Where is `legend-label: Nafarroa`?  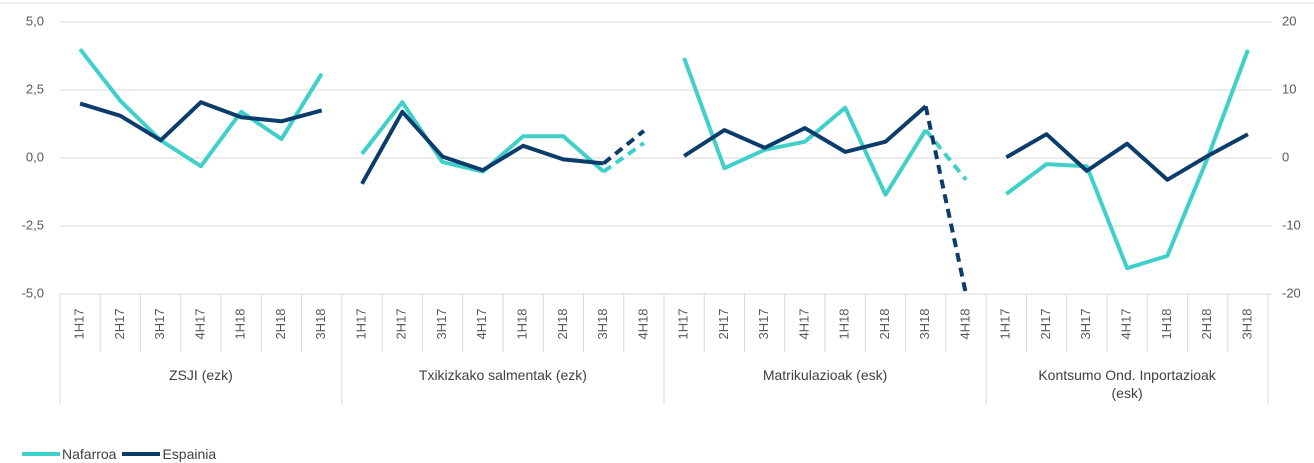 legend-label: Nafarroa is located at coordinates (89, 454).